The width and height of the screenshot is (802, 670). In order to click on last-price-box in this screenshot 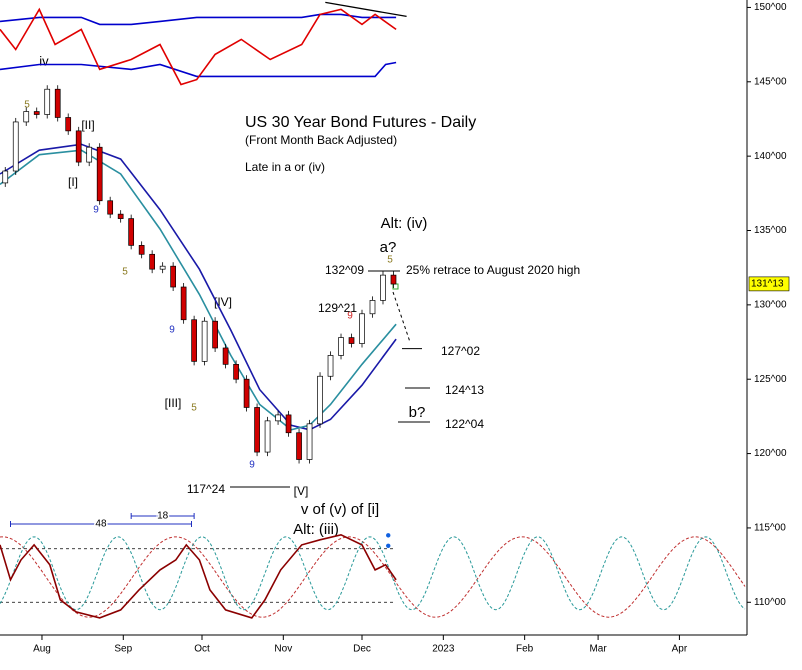, I will do `click(769, 284)`.